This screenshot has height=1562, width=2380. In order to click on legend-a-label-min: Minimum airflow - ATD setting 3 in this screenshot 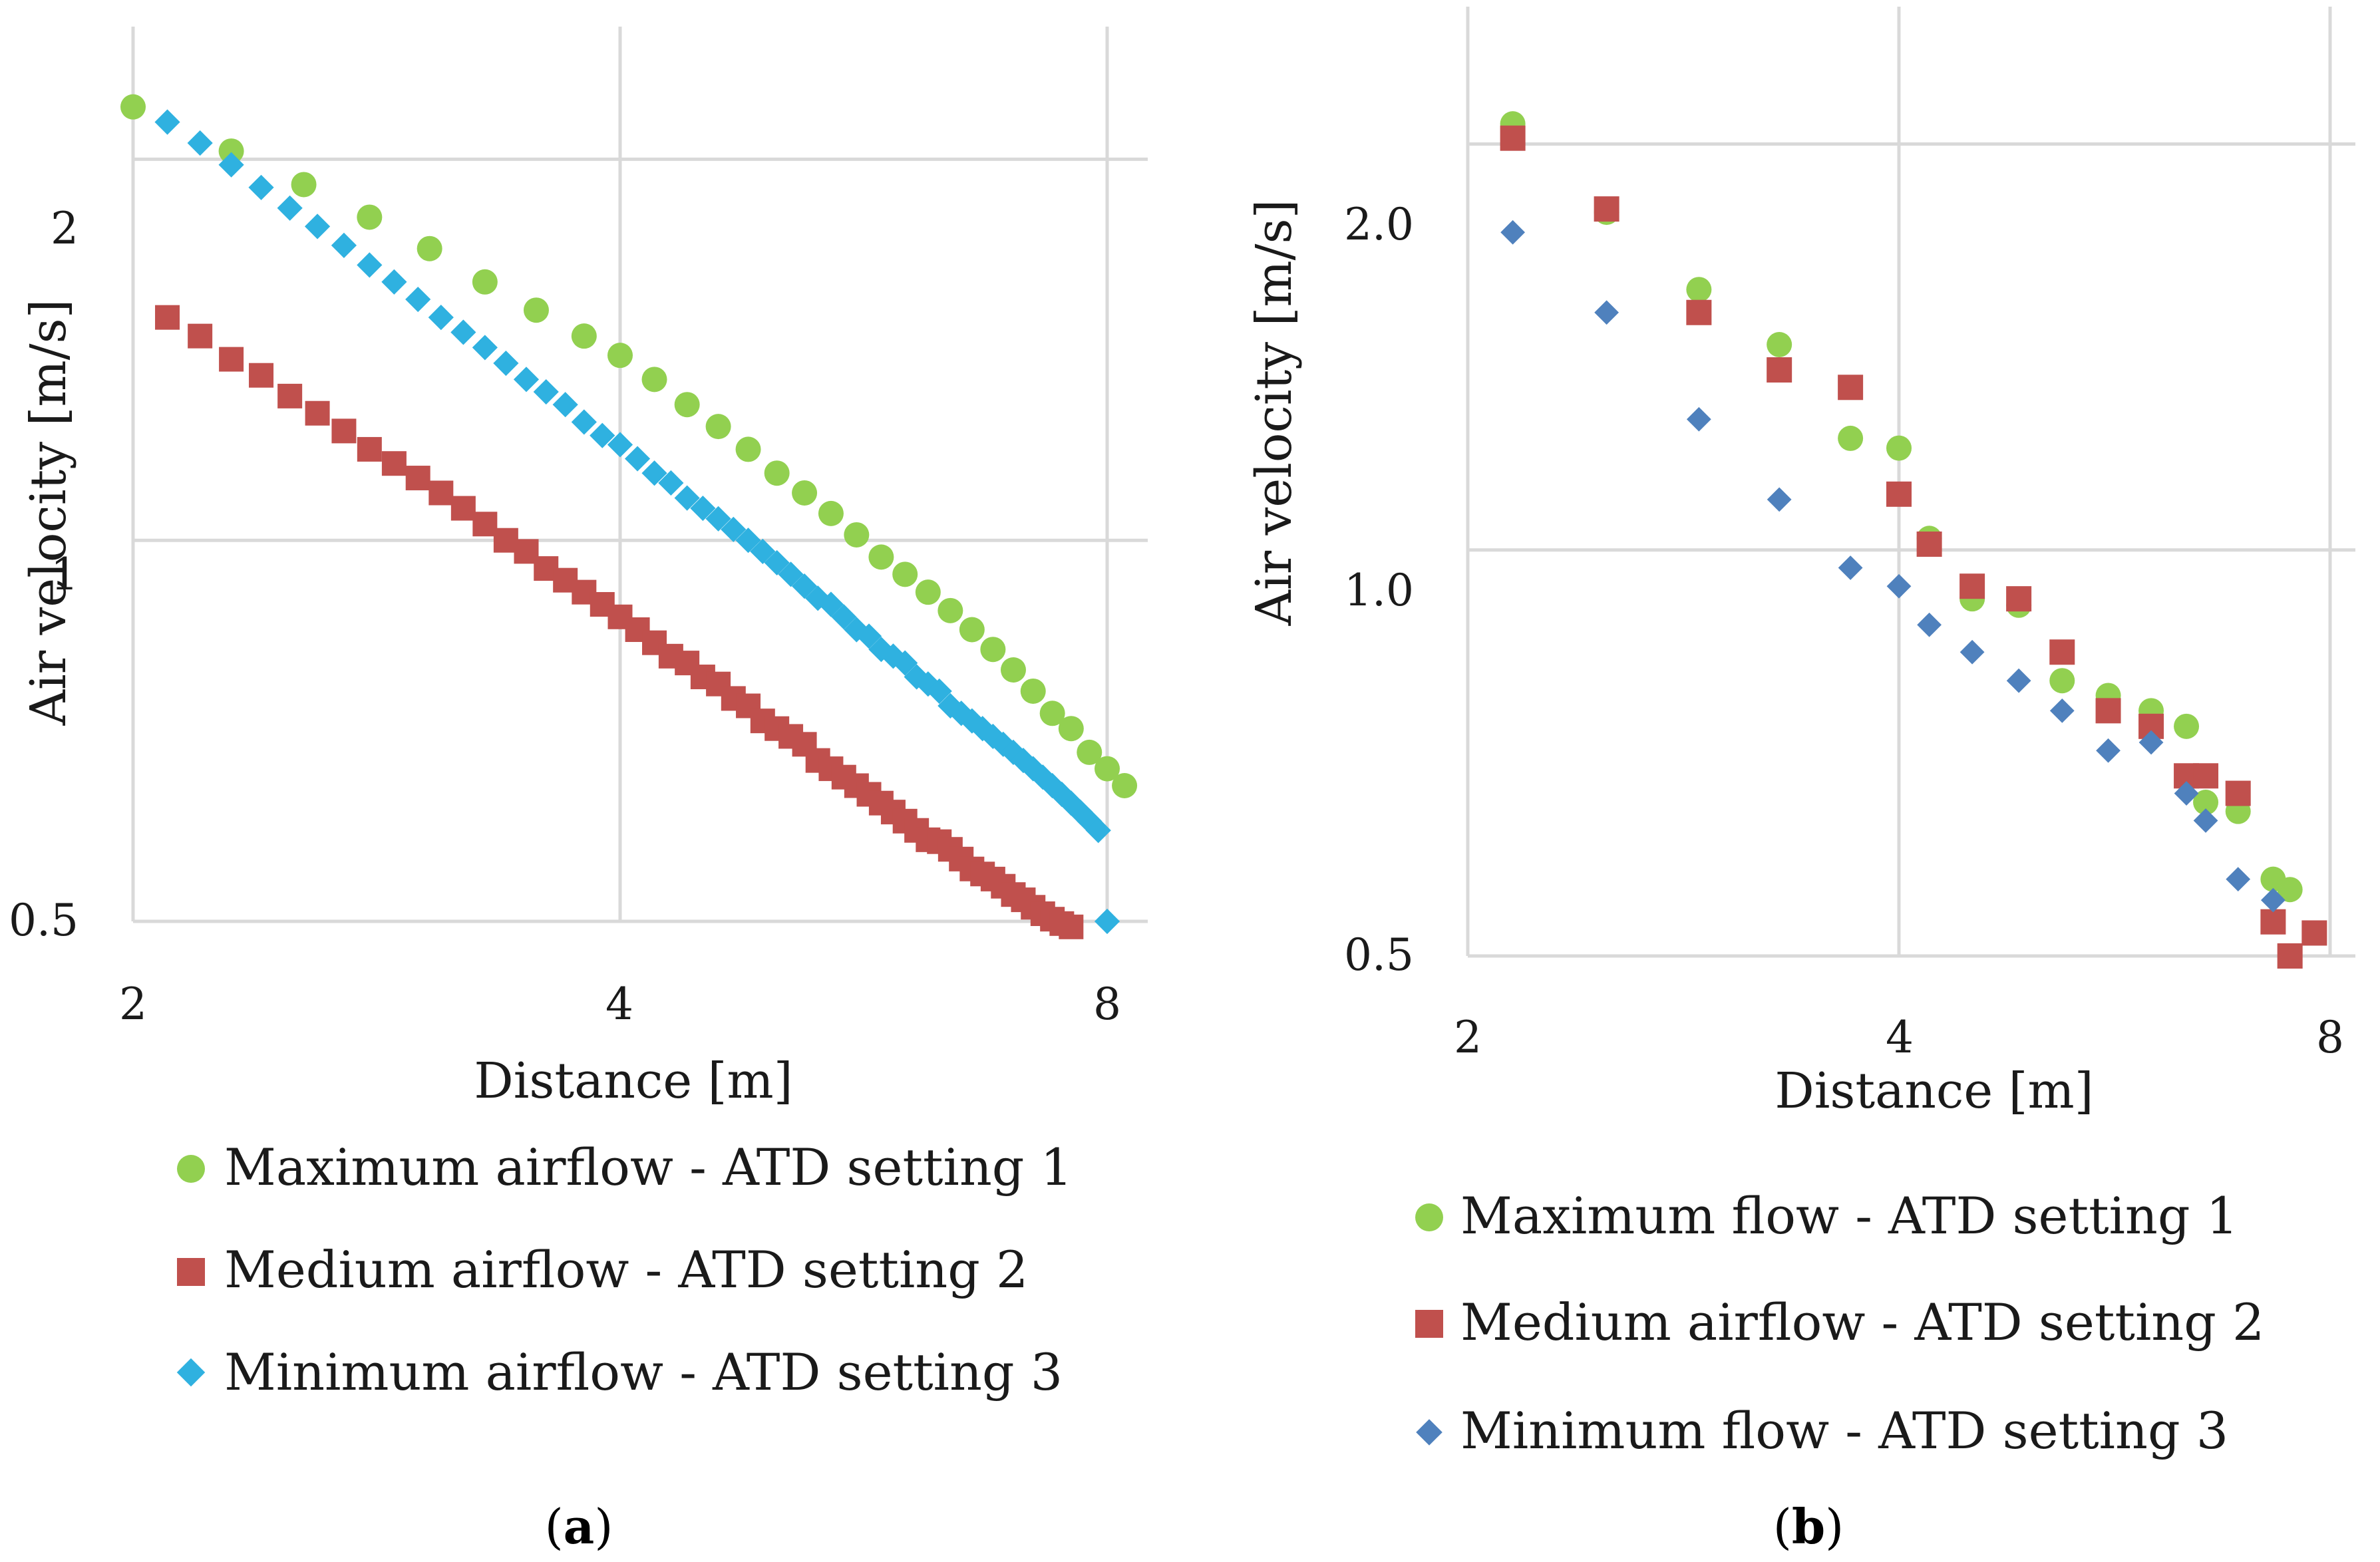, I will do `click(643, 1372)`.